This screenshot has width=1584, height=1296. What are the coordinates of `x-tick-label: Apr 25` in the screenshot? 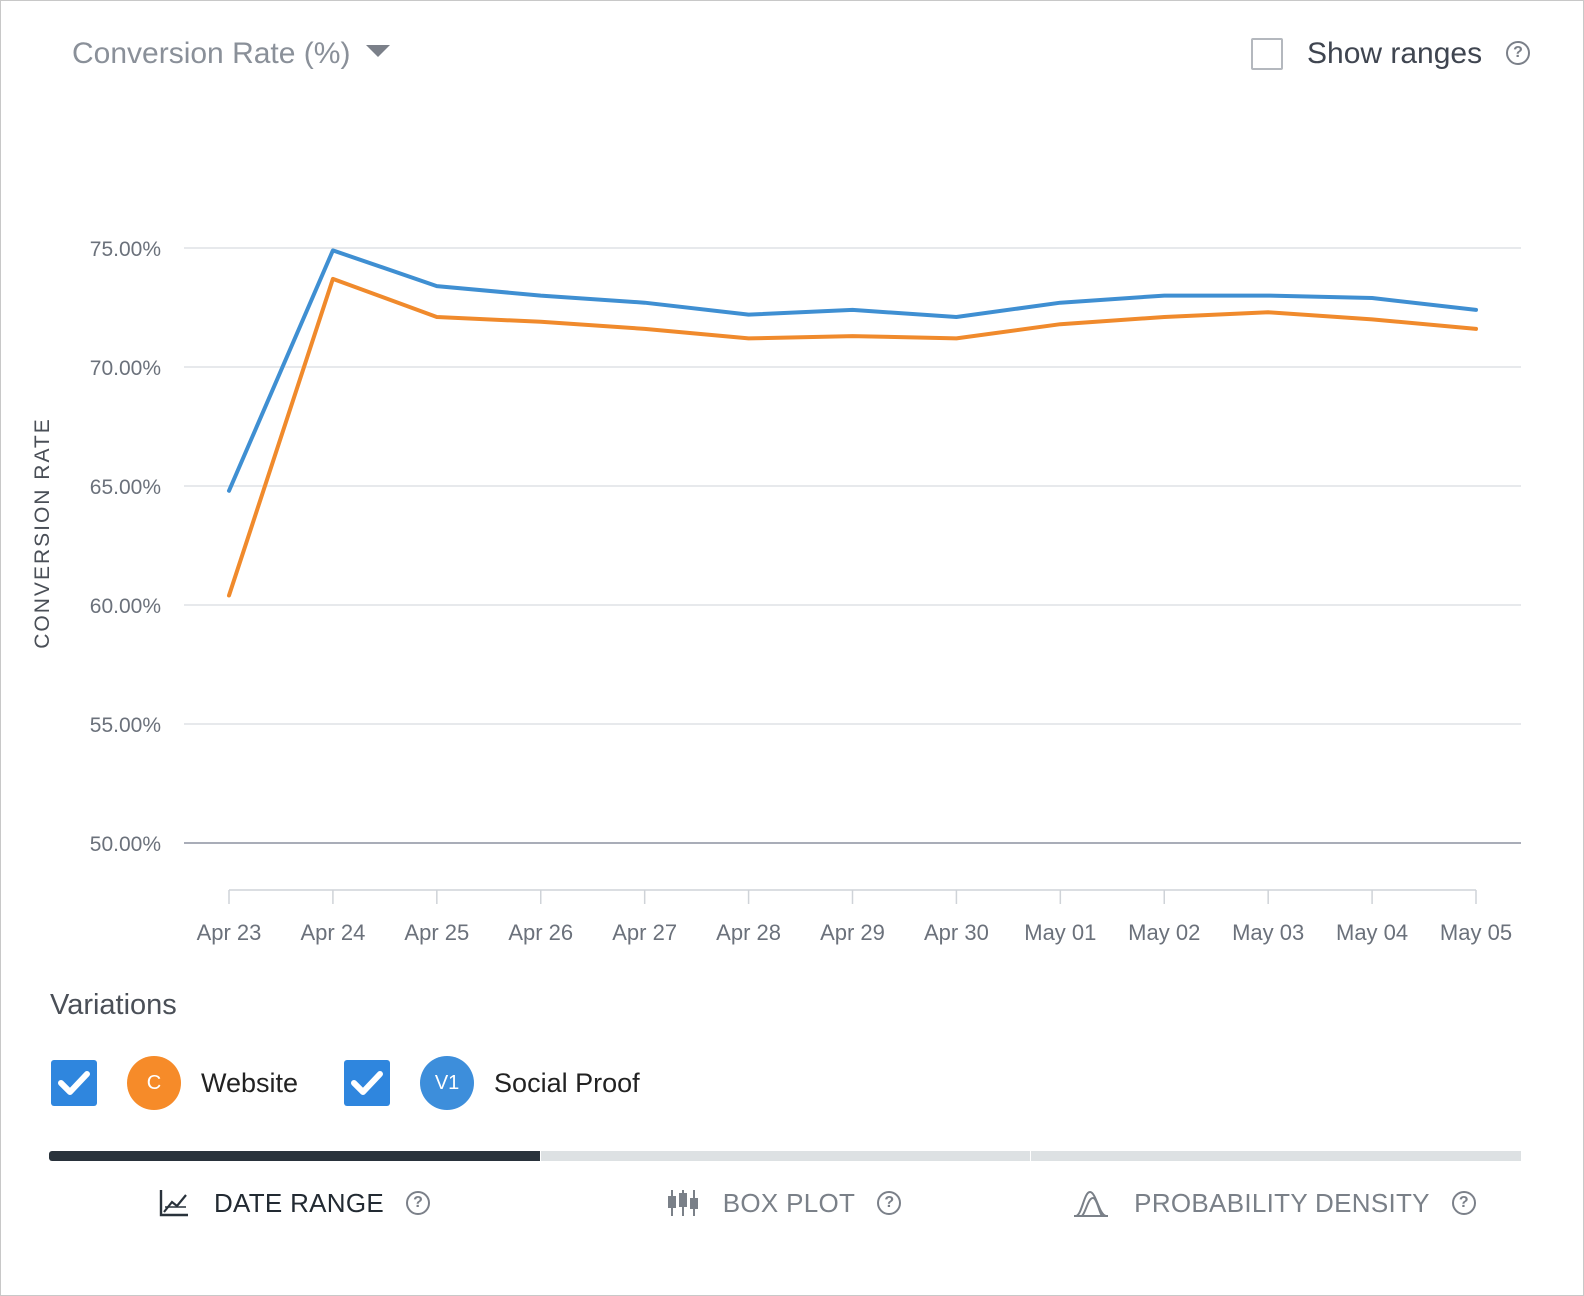 It's located at (436, 932).